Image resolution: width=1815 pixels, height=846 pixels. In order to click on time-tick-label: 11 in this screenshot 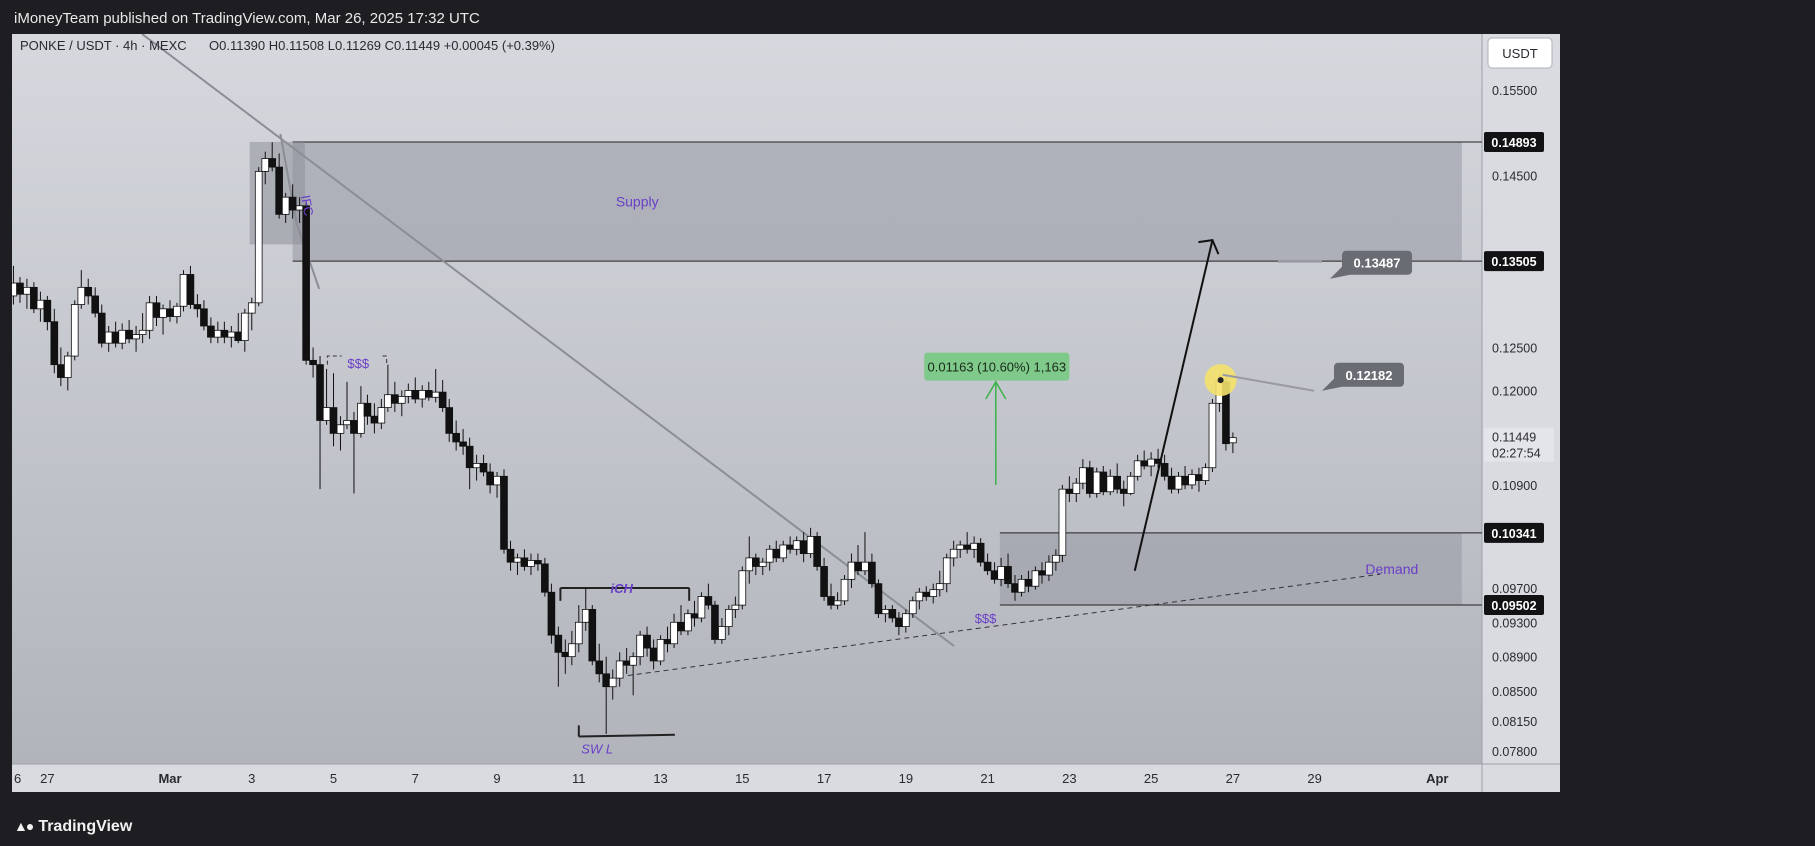, I will do `click(579, 778)`.